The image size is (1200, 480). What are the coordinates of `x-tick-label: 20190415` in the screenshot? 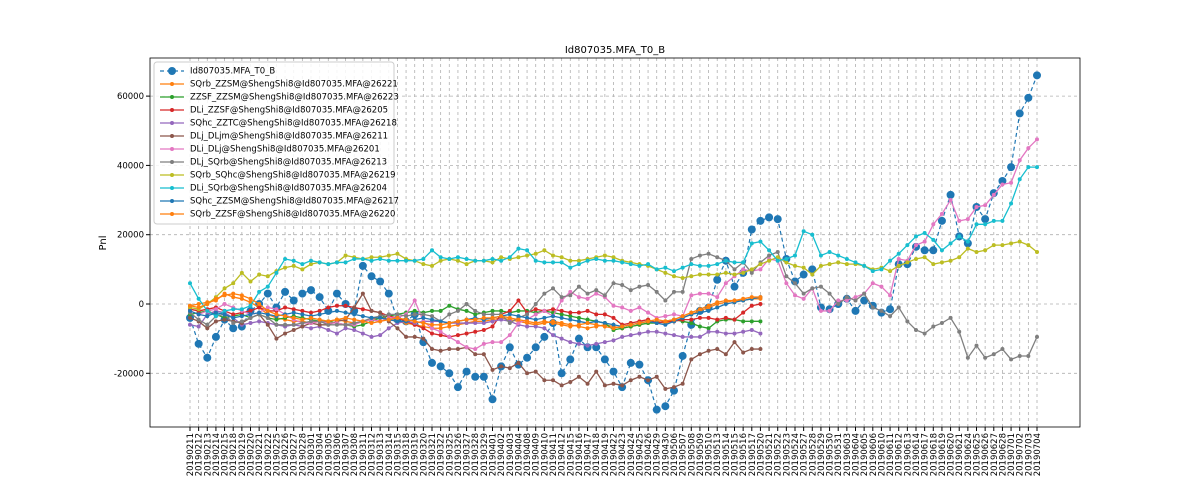 It's located at (571, 454).